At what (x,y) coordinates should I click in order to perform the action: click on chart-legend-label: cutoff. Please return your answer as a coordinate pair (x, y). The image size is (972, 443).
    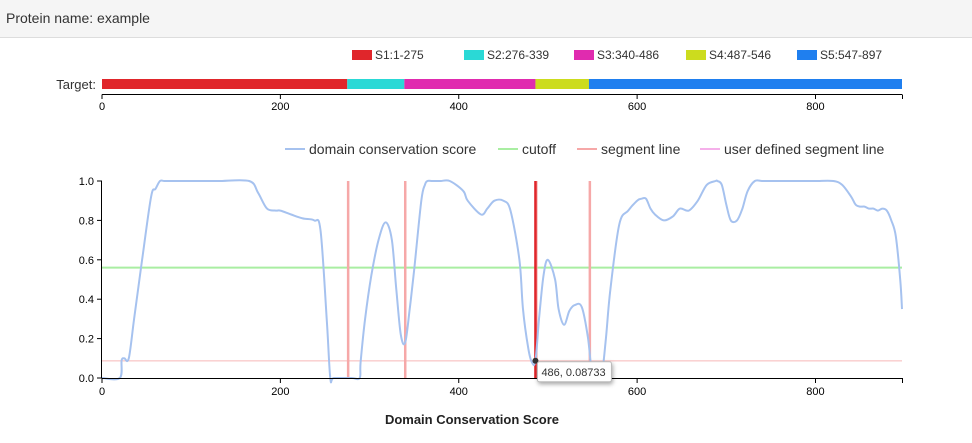
    Looking at the image, I should click on (539, 149).